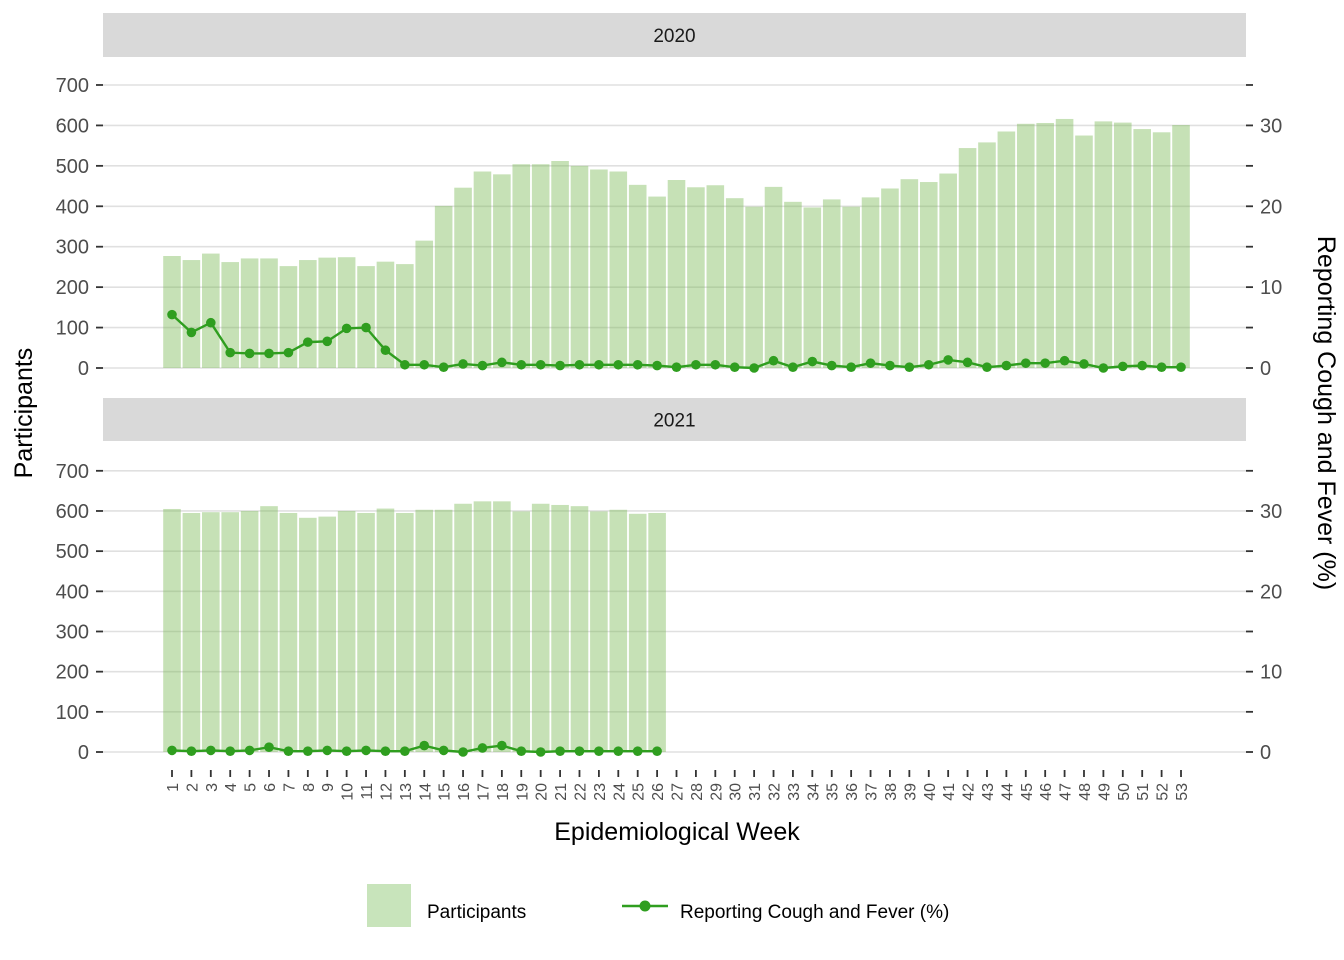 The height and width of the screenshot is (960, 1344). Describe the element at coordinates (192, 787) in the screenshot. I see `x-tick-label: 2` at that location.